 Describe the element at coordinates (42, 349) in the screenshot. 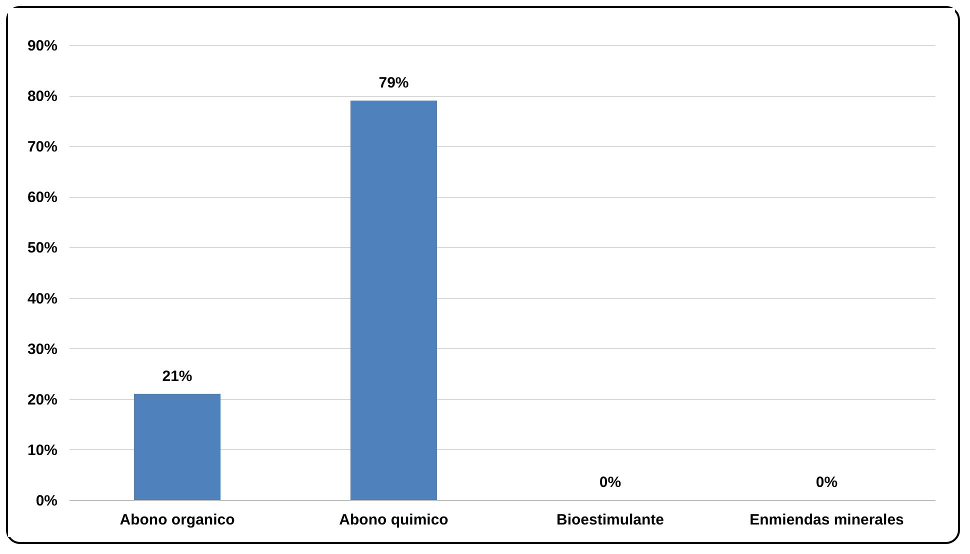

I see `y-tick-label: 30%` at that location.